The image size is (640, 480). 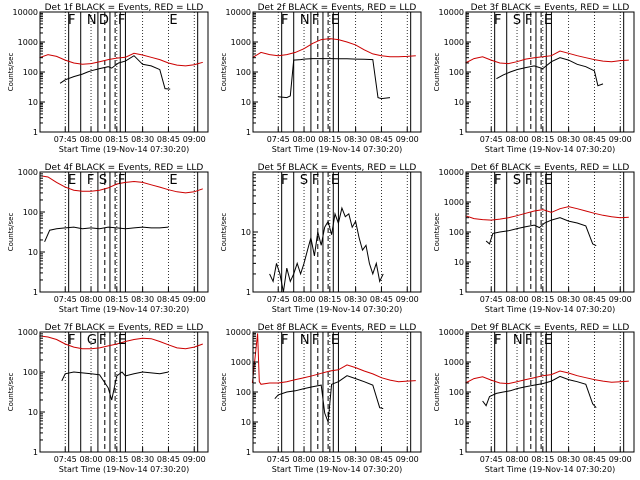 What do you see at coordinates (550, 8) in the screenshot?
I see `panel-title: Det 3f BLACK = Events, RED = LLD` at bounding box center [550, 8].